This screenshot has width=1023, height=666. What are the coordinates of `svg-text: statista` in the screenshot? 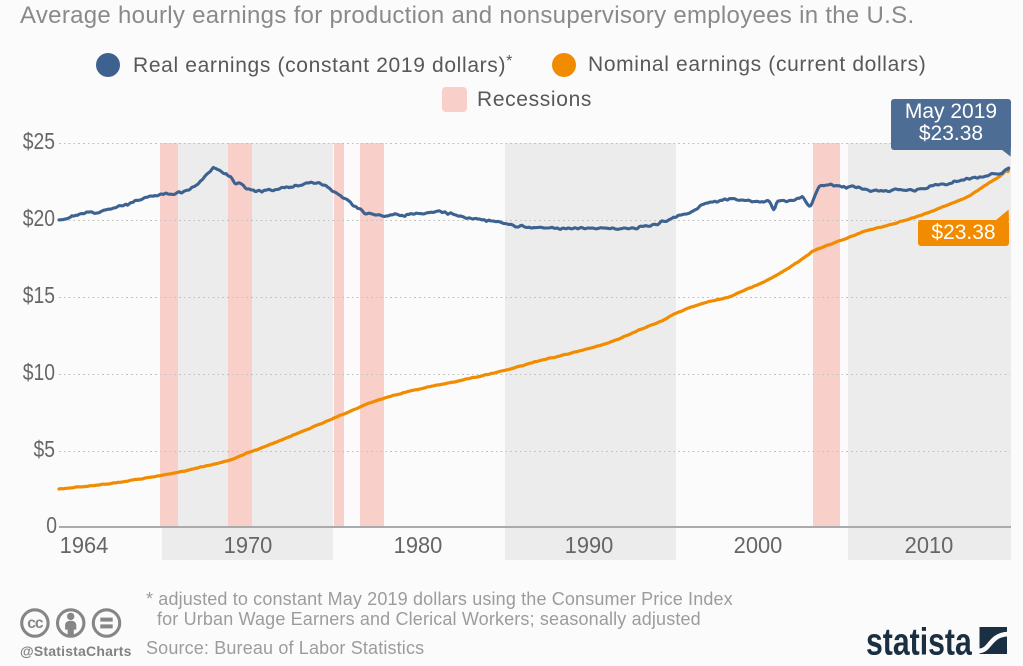 It's located at (919, 640).